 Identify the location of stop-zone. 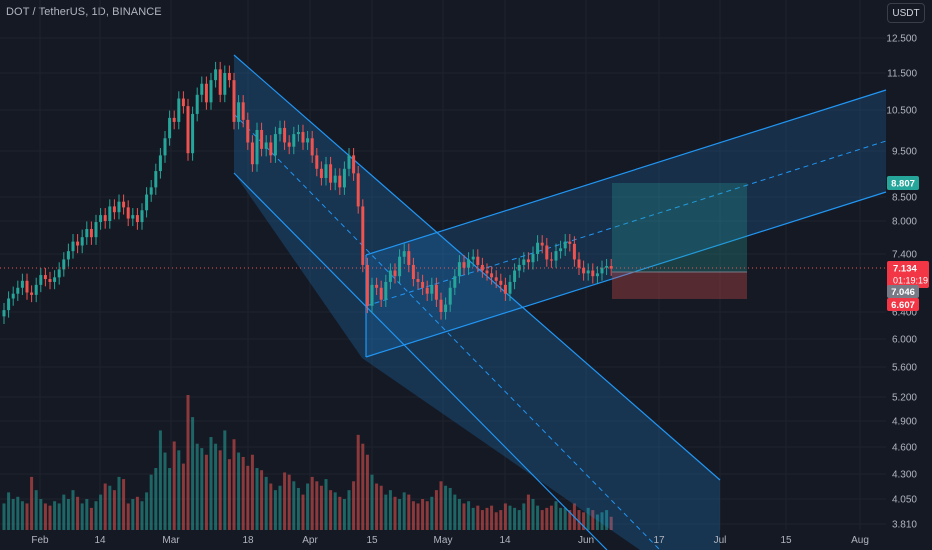
(679, 285).